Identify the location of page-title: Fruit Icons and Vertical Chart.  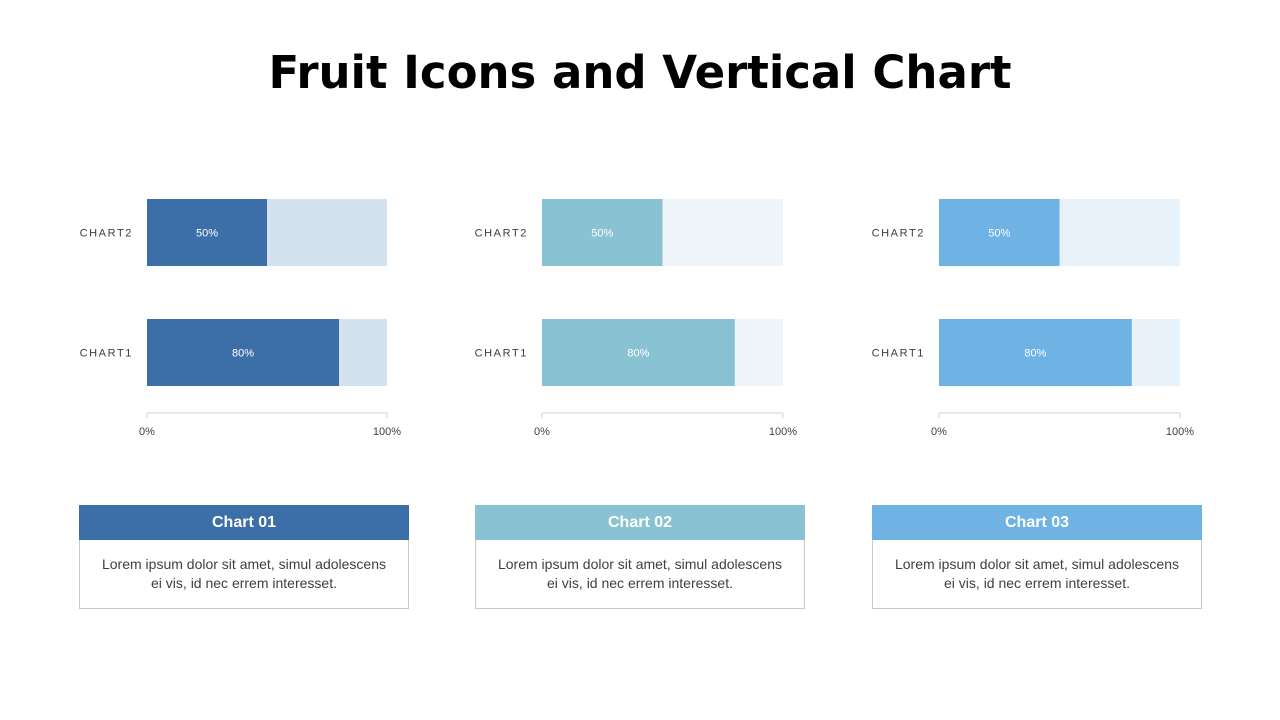
(640, 72).